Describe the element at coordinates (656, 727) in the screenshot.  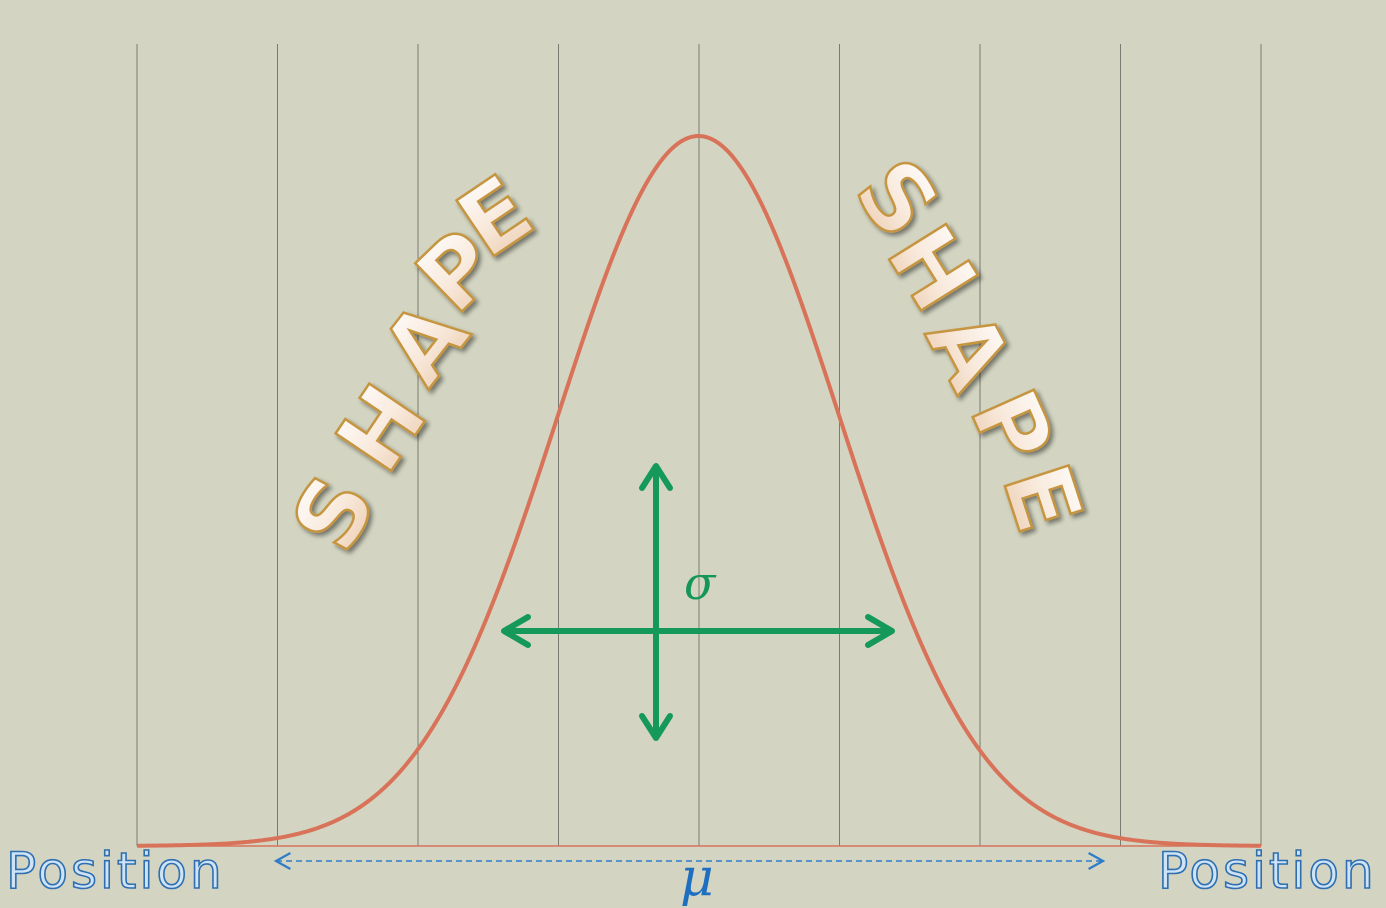
I see `sigma-arrowhead-down` at that location.